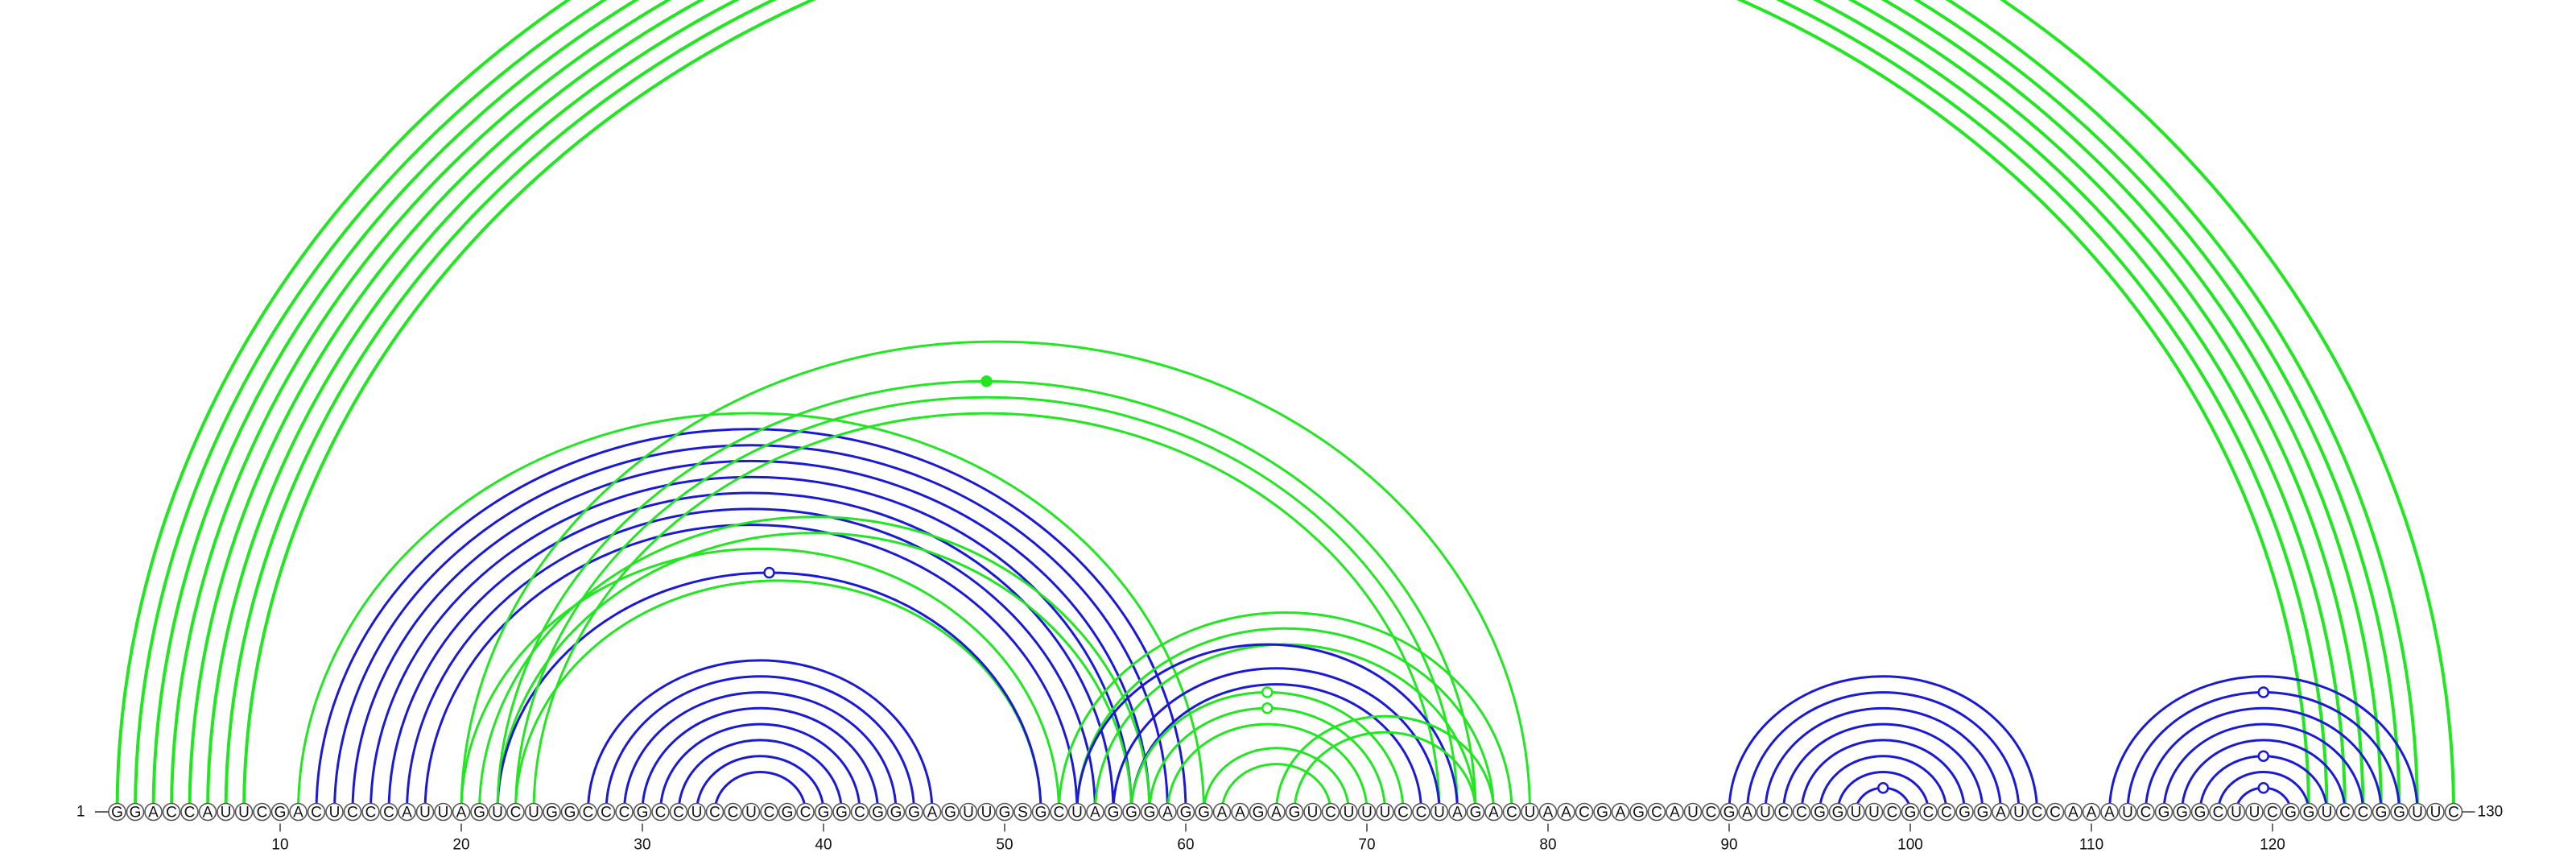  What do you see at coordinates (1547, 845) in the screenshot?
I see `position-tick-label: 80` at bounding box center [1547, 845].